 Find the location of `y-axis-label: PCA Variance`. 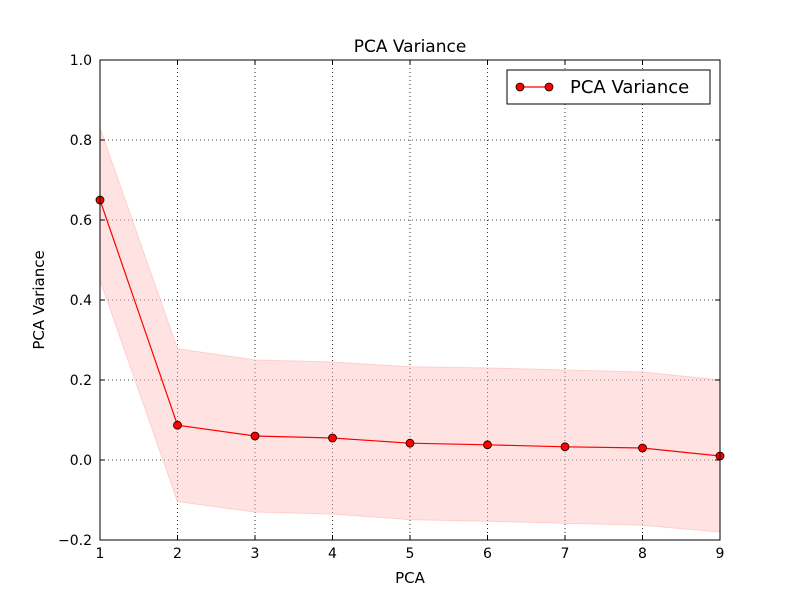

y-axis-label: PCA Variance is located at coordinates (39, 299).